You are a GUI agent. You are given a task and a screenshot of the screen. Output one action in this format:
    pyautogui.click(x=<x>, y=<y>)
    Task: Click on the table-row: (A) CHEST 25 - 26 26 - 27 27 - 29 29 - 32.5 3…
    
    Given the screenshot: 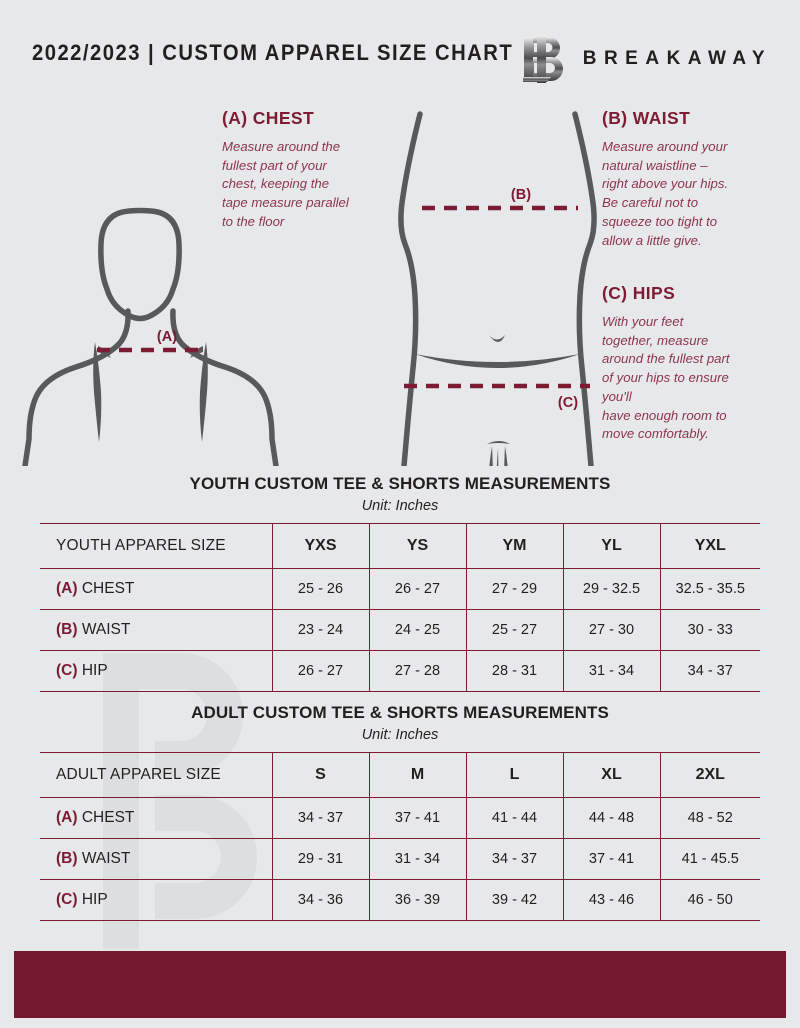 What is the action you would take?
    pyautogui.click(x=400, y=589)
    